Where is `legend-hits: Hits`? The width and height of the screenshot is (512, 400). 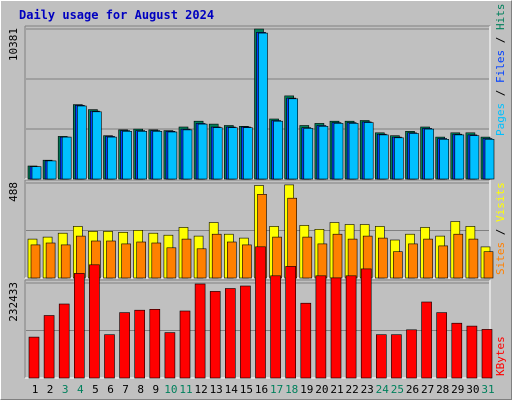 legend-hits: Hits is located at coordinates (500, 17).